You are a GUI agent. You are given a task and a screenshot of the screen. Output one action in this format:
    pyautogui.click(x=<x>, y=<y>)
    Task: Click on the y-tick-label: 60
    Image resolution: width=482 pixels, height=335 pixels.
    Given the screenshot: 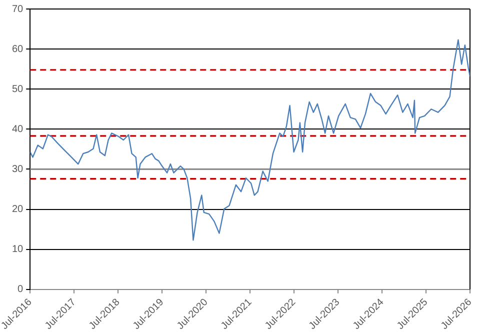 What is the action you would take?
    pyautogui.click(x=18, y=49)
    